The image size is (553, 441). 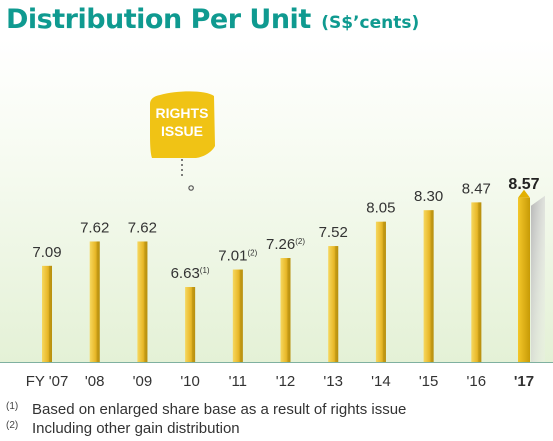 What do you see at coordinates (476, 188) in the screenshot?
I see `value-label: 8.47` at bounding box center [476, 188].